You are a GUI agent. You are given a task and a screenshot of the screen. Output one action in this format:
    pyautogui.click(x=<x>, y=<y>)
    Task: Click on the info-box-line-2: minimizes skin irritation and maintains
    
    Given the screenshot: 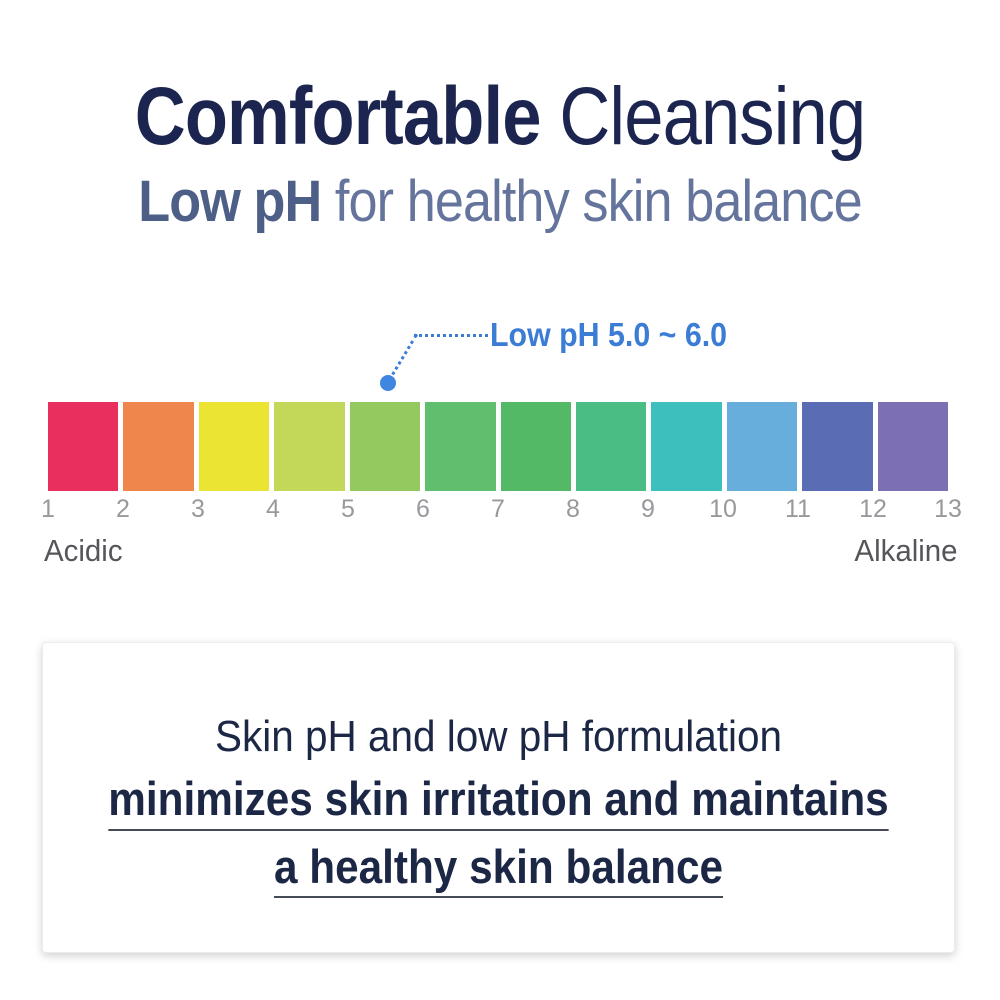 What is the action you would take?
    pyautogui.click(x=498, y=802)
    